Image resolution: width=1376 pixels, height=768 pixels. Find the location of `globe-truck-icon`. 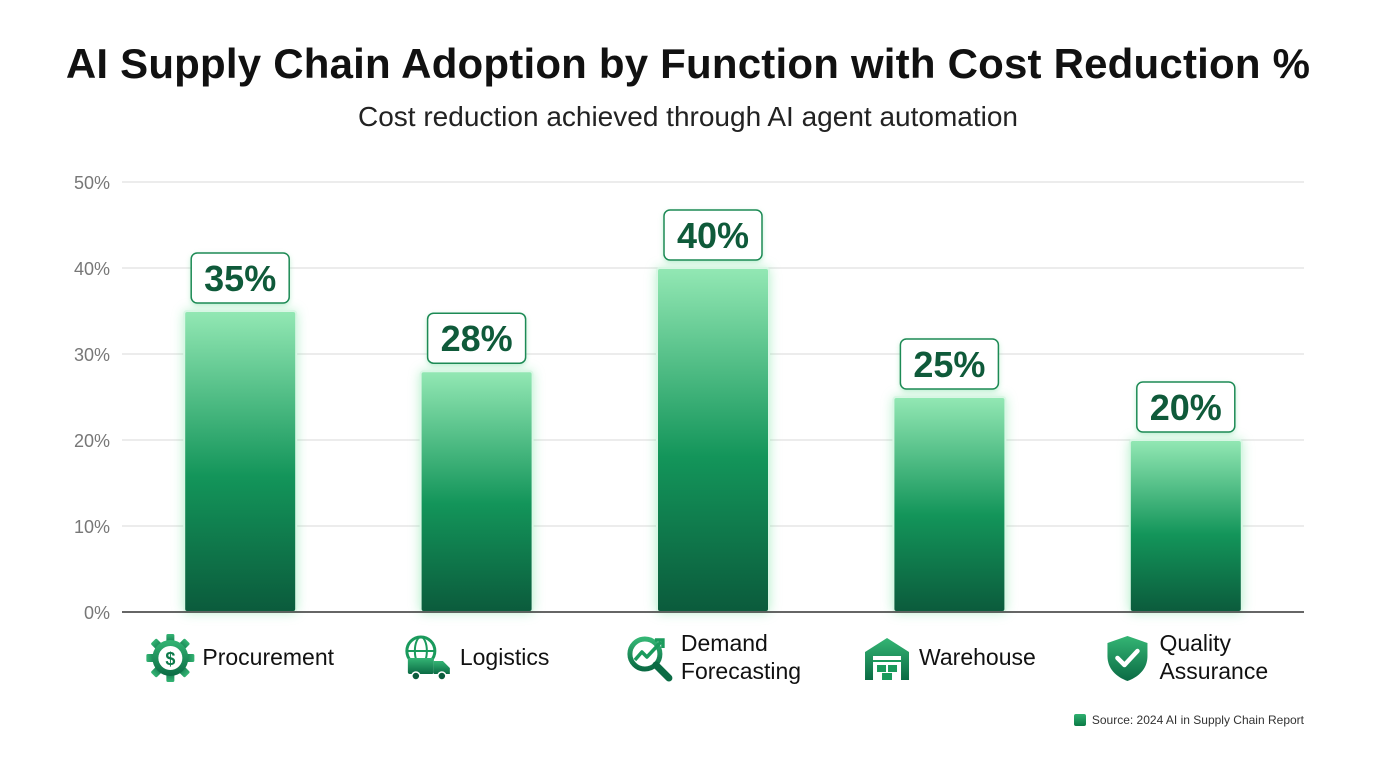

globe-truck-icon is located at coordinates (427, 658).